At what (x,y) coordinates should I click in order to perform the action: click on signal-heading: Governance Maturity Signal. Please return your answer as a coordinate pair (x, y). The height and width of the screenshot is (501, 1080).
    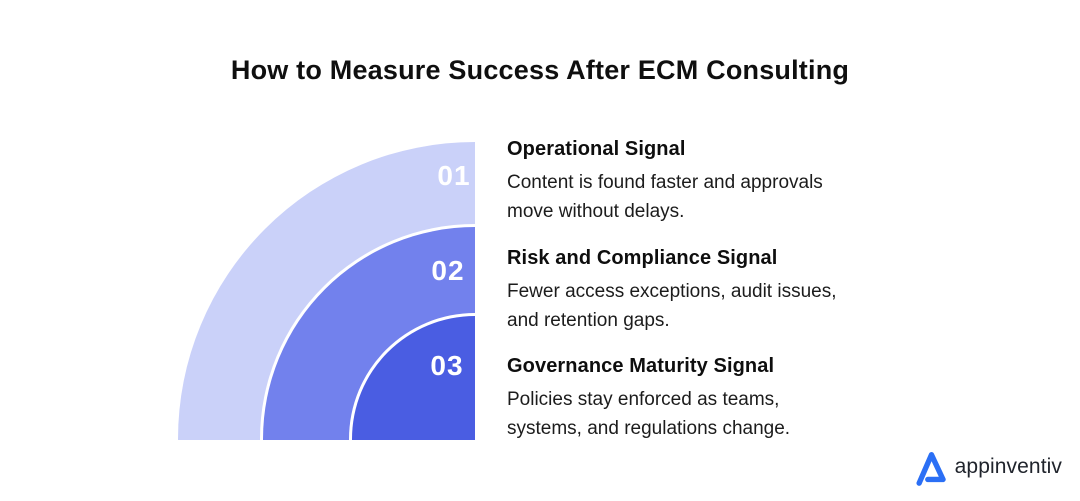
    Looking at the image, I should click on (641, 366).